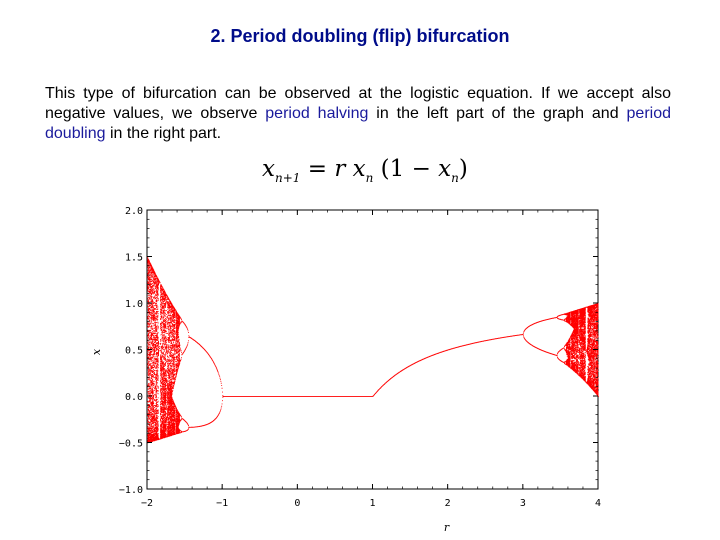 Image resolution: width=720 pixels, height=540 pixels. What do you see at coordinates (147, 503) in the screenshot?
I see `x-tick-label: −2` at bounding box center [147, 503].